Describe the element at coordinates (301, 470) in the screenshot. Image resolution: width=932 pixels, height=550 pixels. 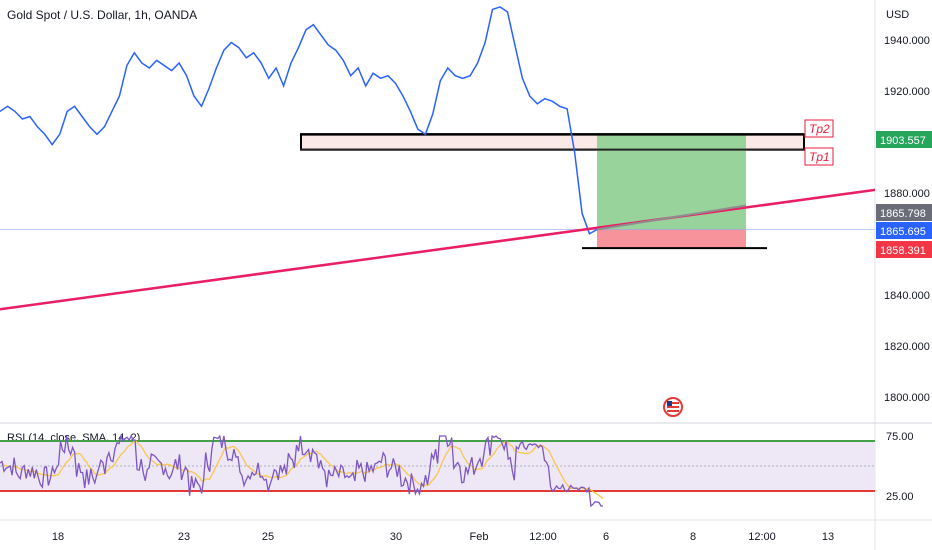
I see `rsi-line` at that location.